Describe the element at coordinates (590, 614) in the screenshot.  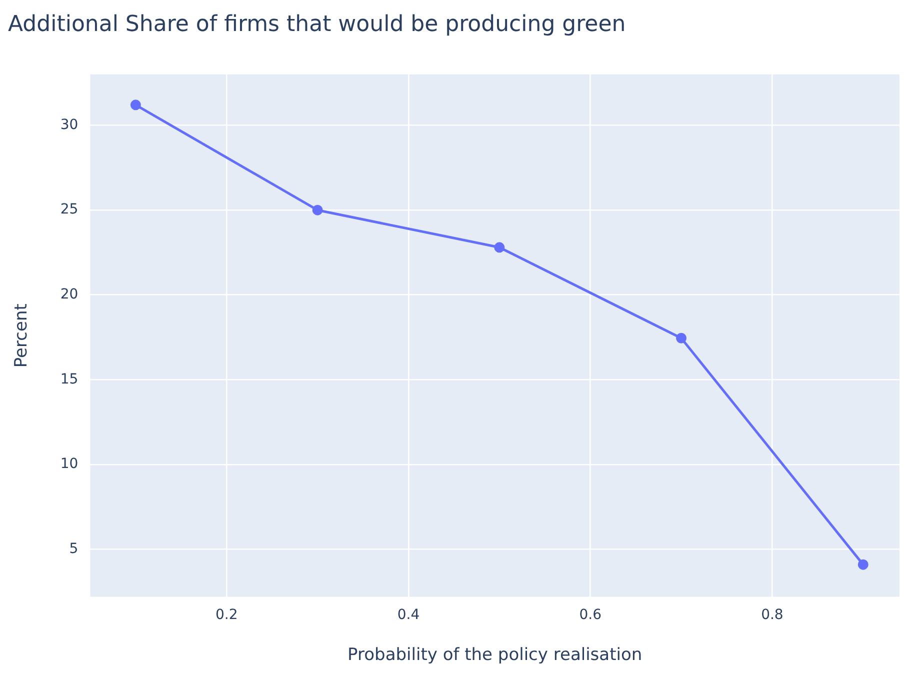
I see `x-tick-label: 0.6` at that location.